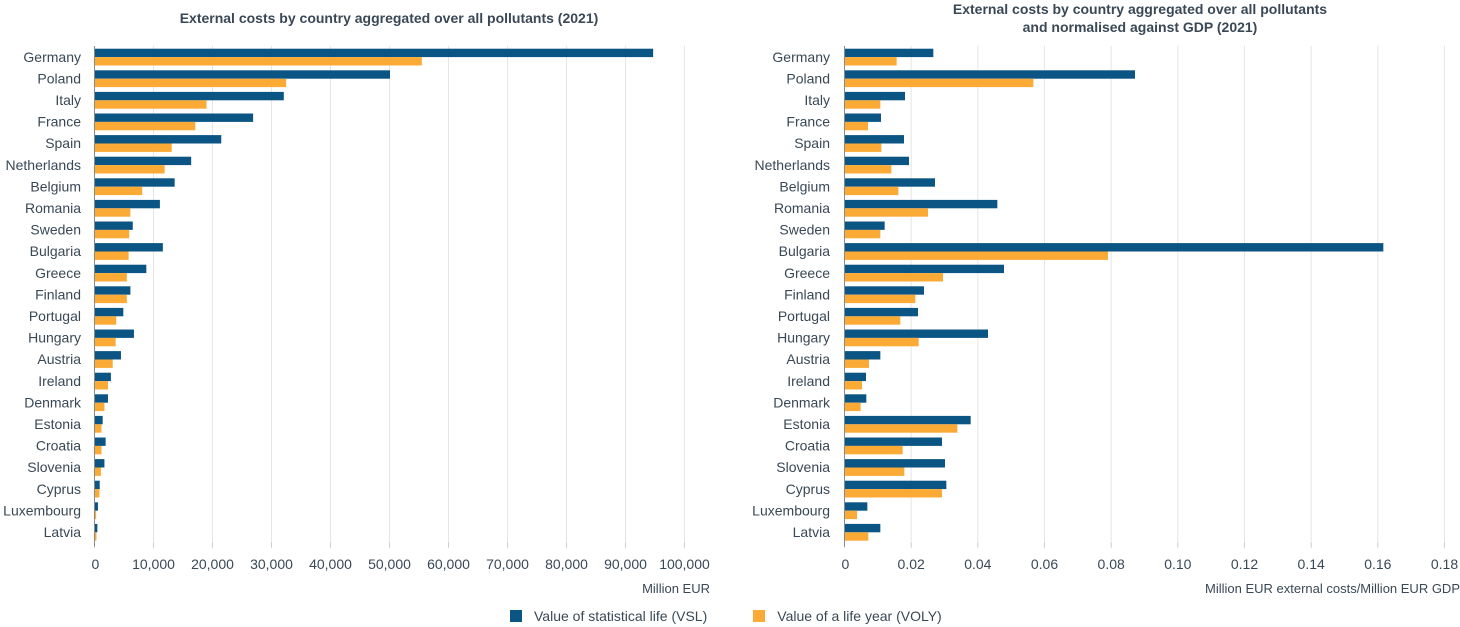  I want to click on left-category-label: Latvia, so click(63, 532).